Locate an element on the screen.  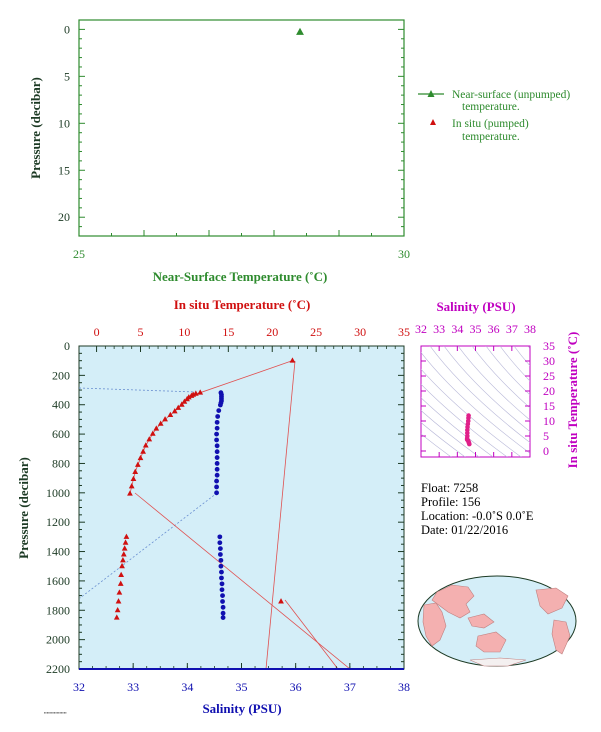
pressure-tick-label: 2000 is located at coordinates (58, 640).